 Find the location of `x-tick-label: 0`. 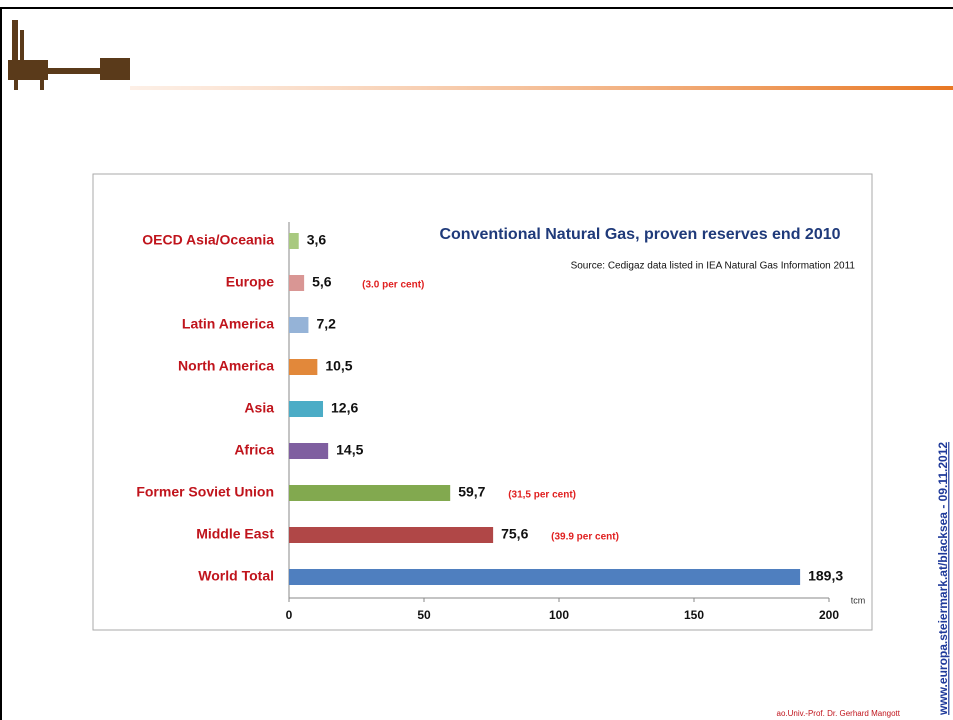

x-tick-label: 0 is located at coordinates (289, 615).